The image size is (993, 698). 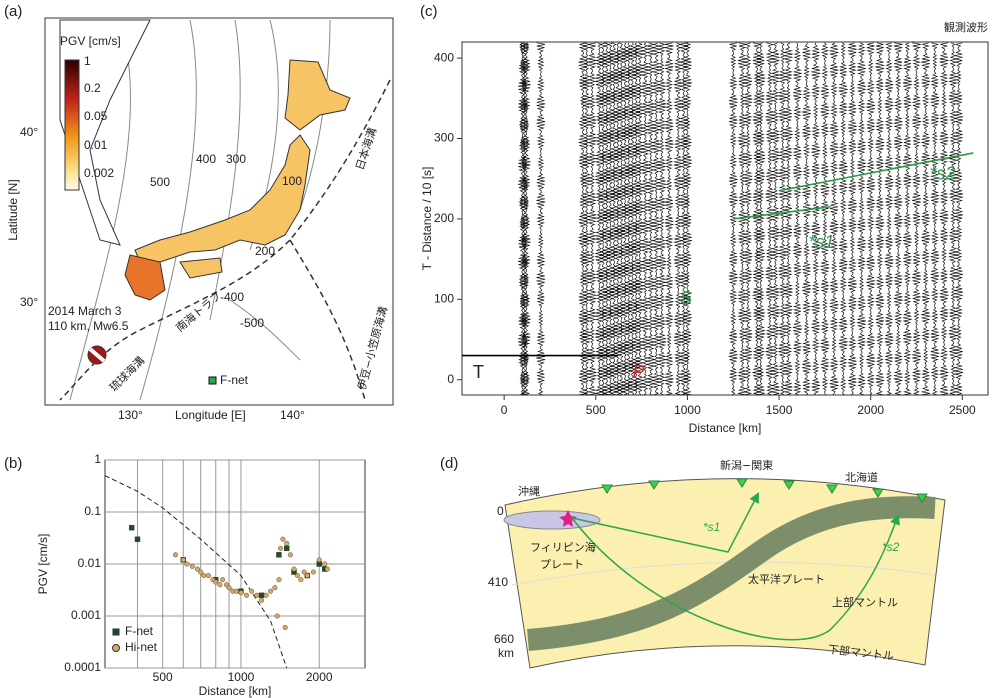 I want to click on phase-line, so click(x=782, y=213).